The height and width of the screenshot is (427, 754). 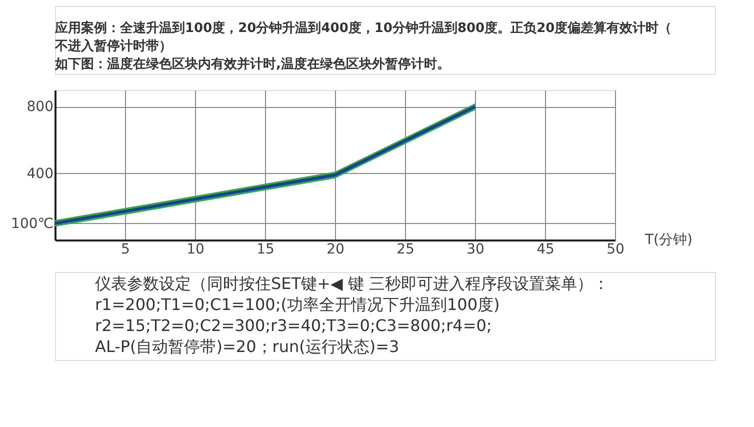 What do you see at coordinates (40, 107) in the screenshot?
I see `y-tick-label: 800` at bounding box center [40, 107].